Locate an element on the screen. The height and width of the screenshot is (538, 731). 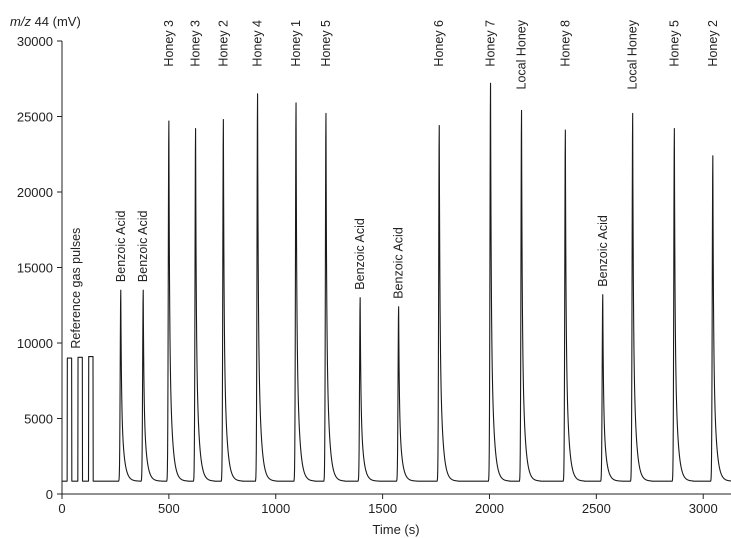
y-tick-label: 20000 is located at coordinates (35, 192).